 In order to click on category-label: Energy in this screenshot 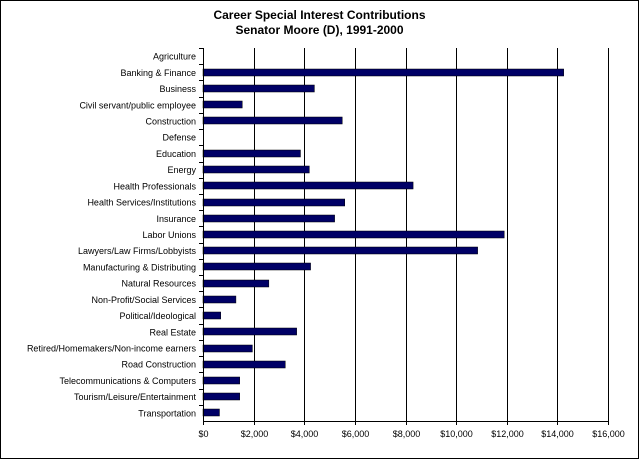, I will do `click(181, 170)`.